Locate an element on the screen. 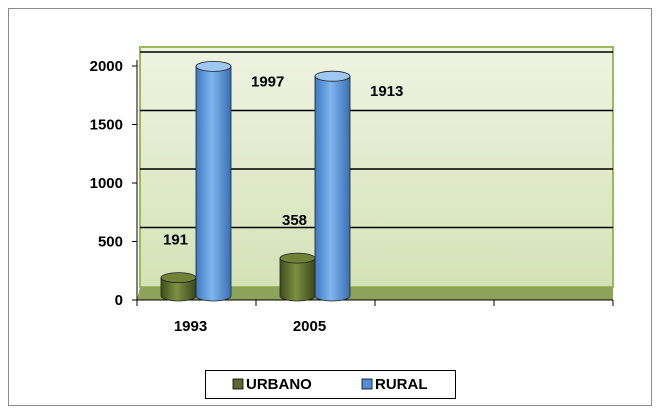  y-tick-label: 0 is located at coordinates (119, 300).